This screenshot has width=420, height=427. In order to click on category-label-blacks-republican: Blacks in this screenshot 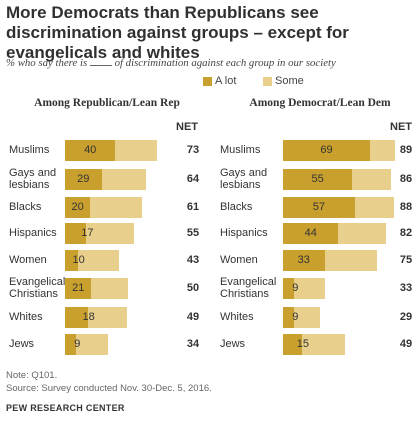, I will do `click(25, 207)`.